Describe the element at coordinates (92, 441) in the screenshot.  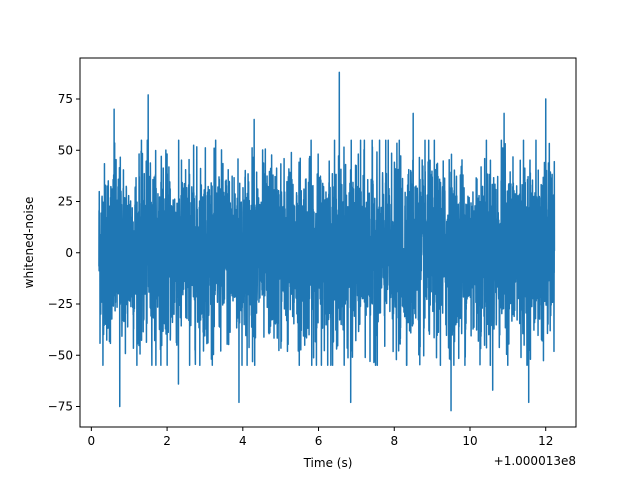
I see `x-tick-label: 0` at that location.